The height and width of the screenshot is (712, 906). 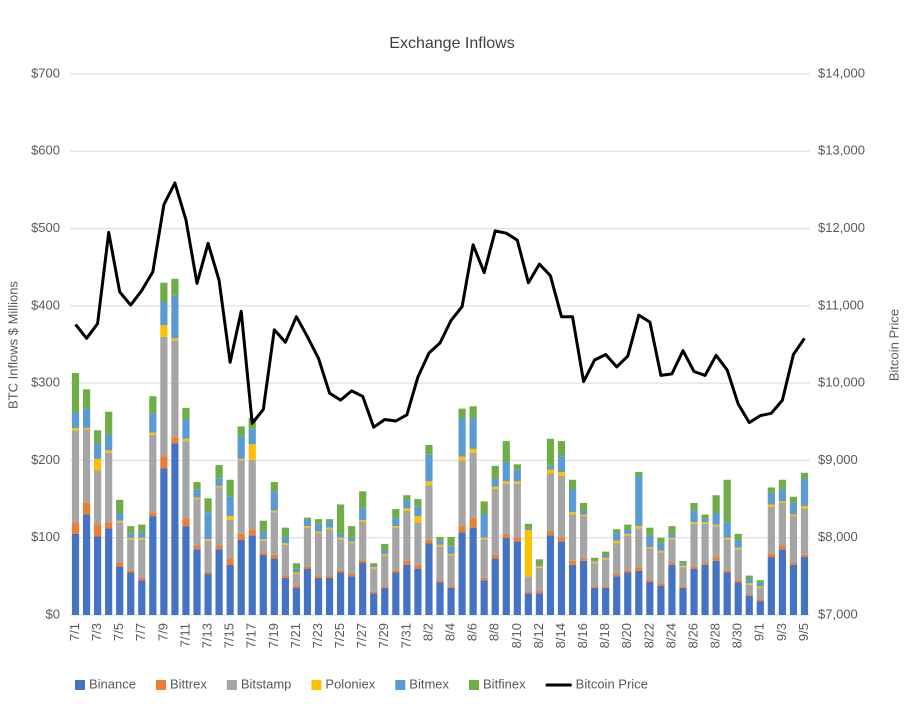 I want to click on y-tick-label: $200, so click(x=45, y=459).